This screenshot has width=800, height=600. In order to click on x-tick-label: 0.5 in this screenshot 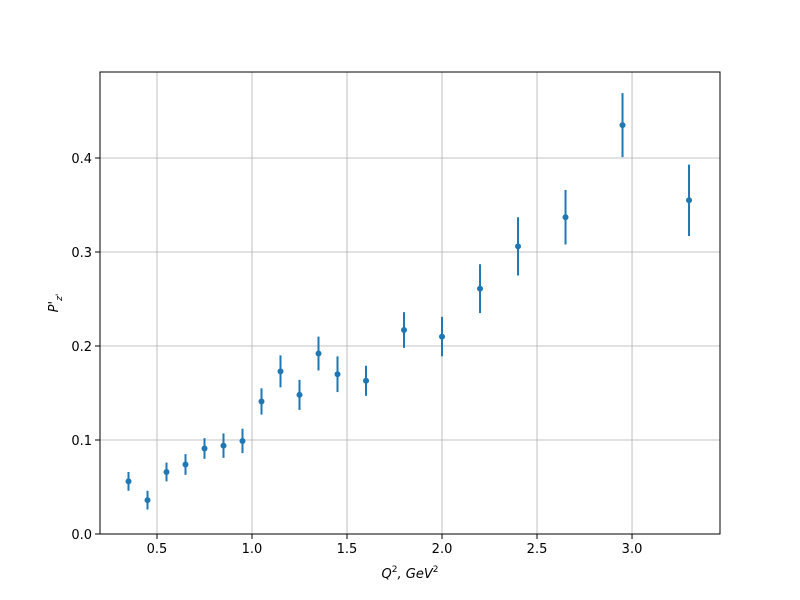, I will do `click(157, 549)`.